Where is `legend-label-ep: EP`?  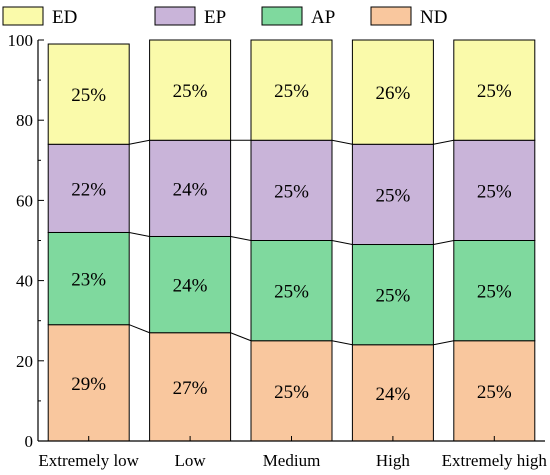
legend-label-ep: EP is located at coordinates (215, 17).